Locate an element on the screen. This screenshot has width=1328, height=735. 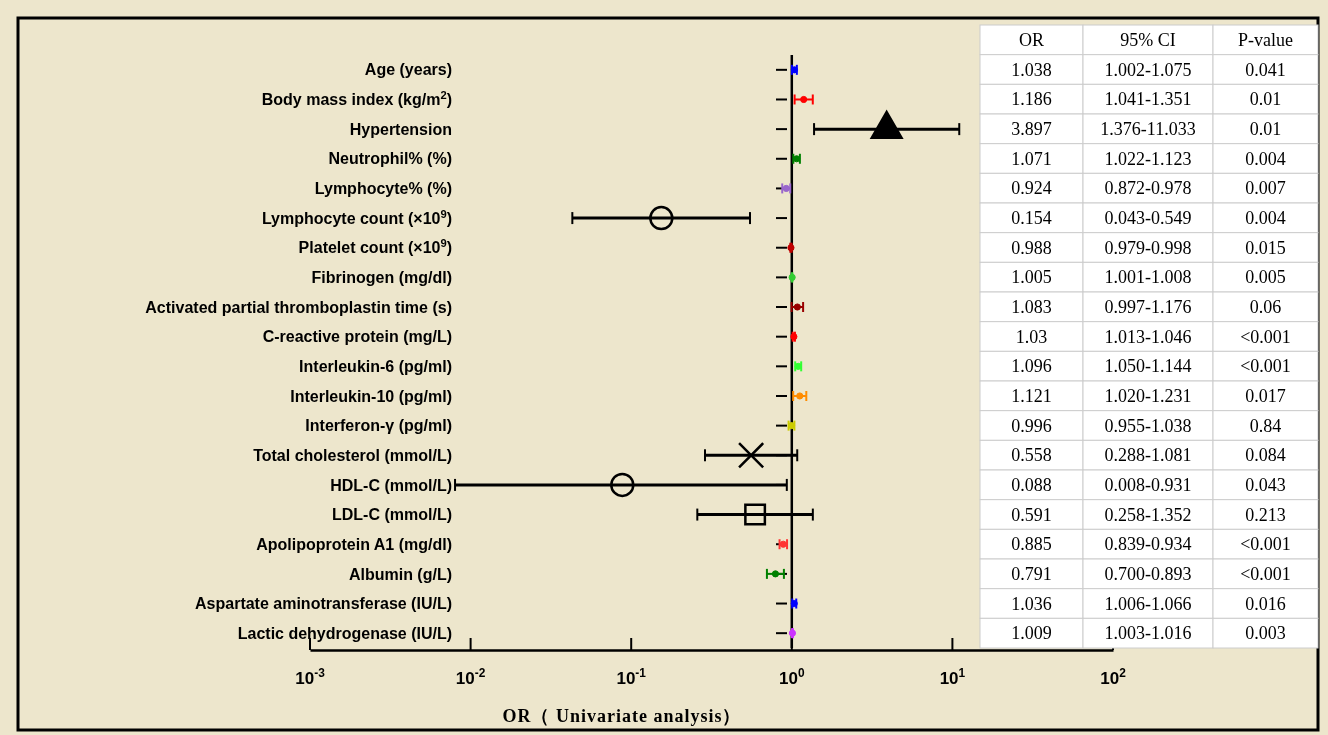
x-tick-label: 10$^{1}$ is located at coordinates (952, 677).